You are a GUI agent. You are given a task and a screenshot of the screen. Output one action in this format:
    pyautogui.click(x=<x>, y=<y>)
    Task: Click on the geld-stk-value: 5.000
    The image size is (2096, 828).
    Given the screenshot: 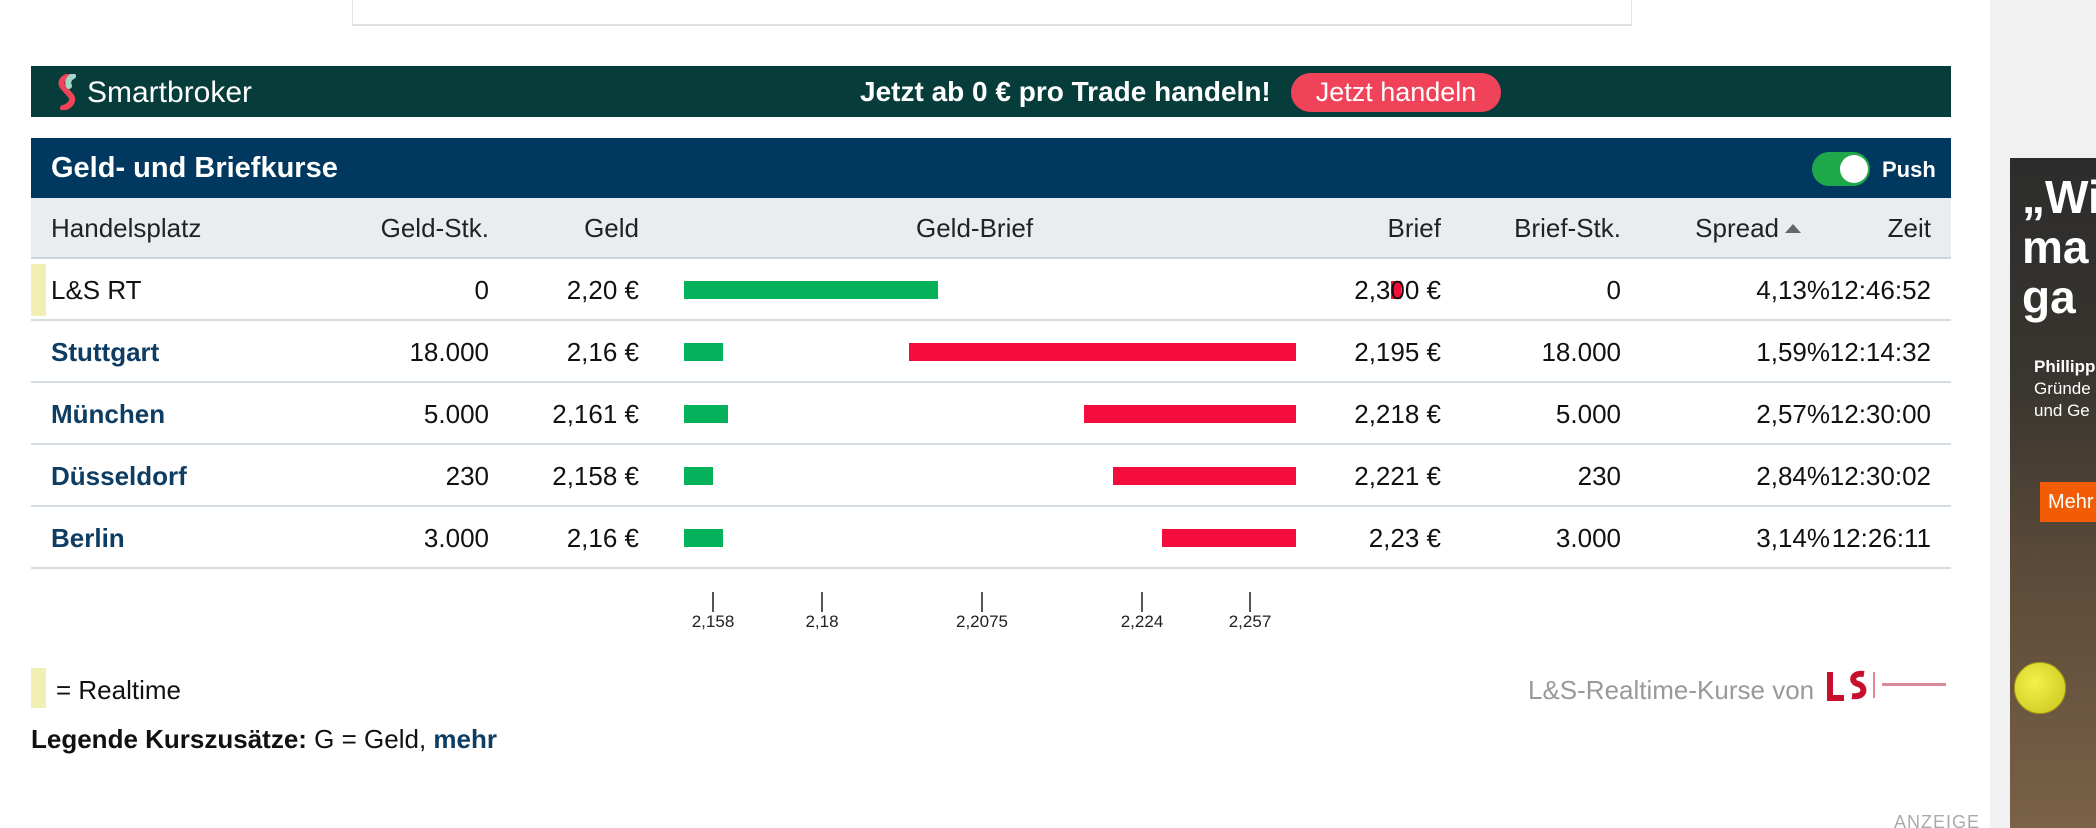 What is the action you would take?
    pyautogui.click(x=456, y=414)
    